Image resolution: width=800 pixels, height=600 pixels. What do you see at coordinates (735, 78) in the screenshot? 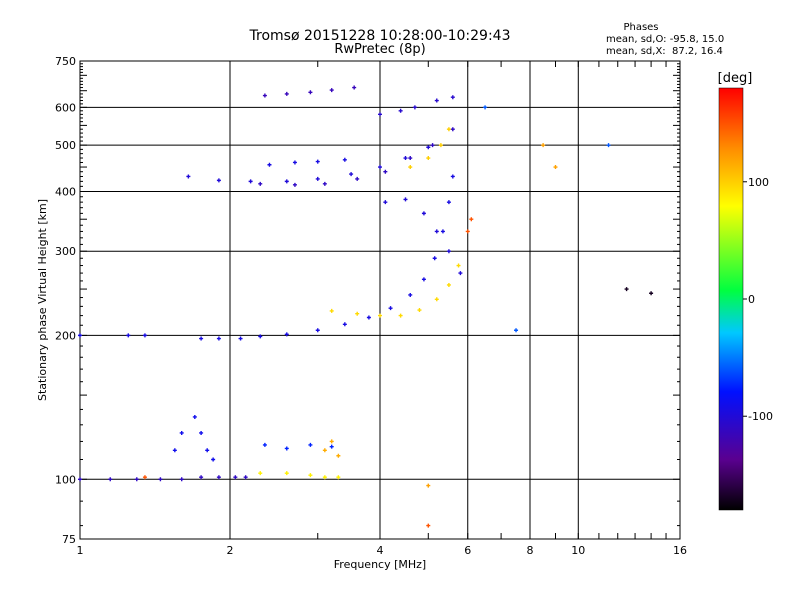
I see `colorbar-label: [deg]` at bounding box center [735, 78].